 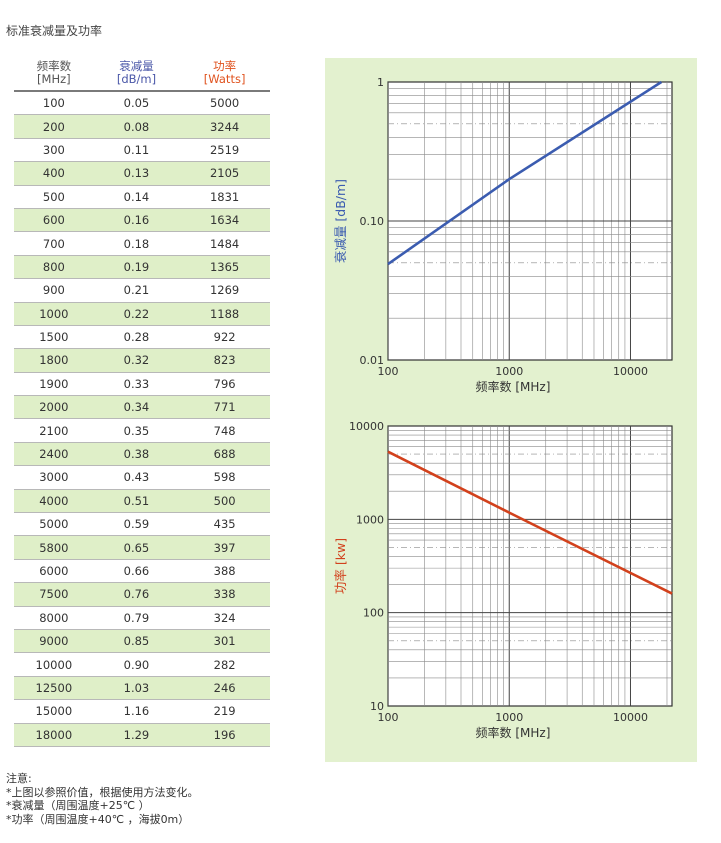 I want to click on cell-attenuation: 1.03, so click(x=136, y=688).